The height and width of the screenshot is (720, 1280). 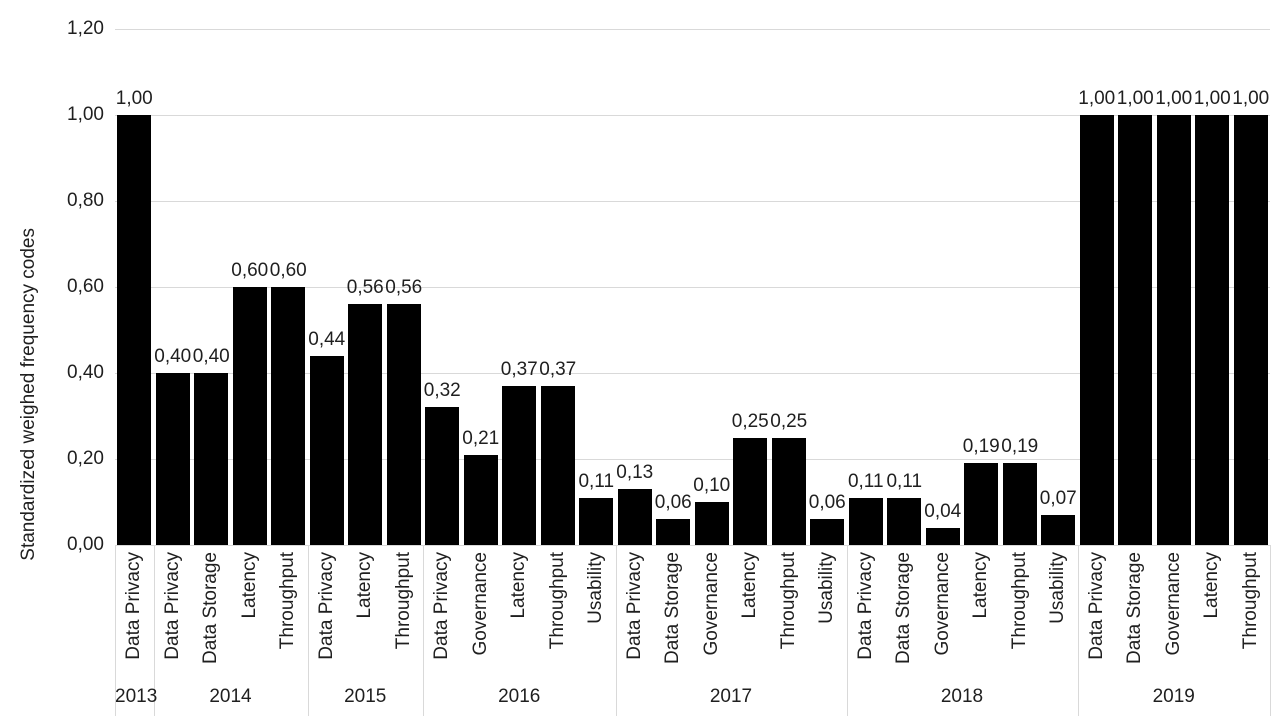 I want to click on bar-2016-governance, so click(x=480, y=499).